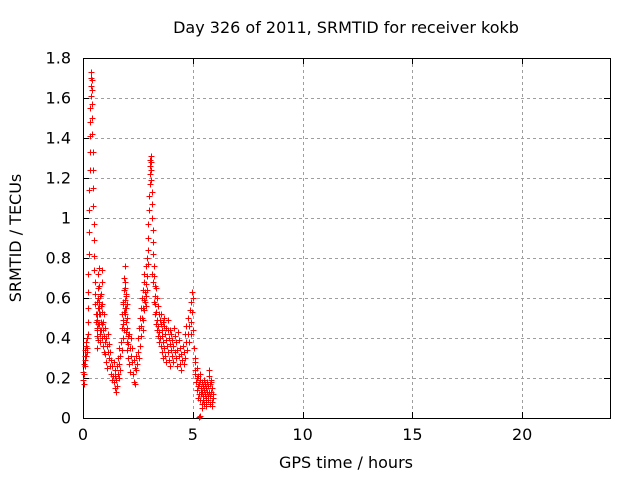  Describe the element at coordinates (58, 298) in the screenshot. I see `y-tick-label: 0.6` at that location.